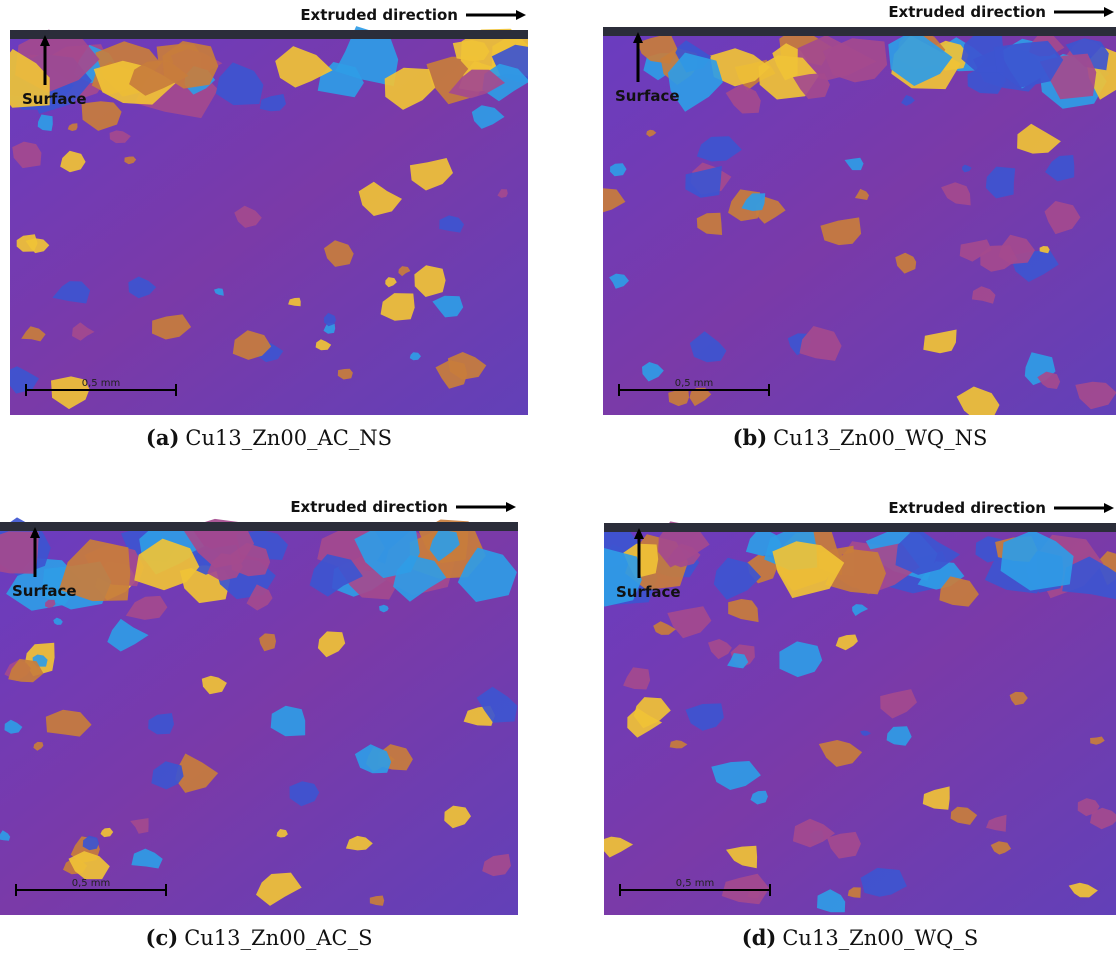 The height and width of the screenshot is (960, 1116). Describe the element at coordinates (278, 938) in the screenshot. I see `caption-text: Cu13_Zn00_AC_S` at that location.